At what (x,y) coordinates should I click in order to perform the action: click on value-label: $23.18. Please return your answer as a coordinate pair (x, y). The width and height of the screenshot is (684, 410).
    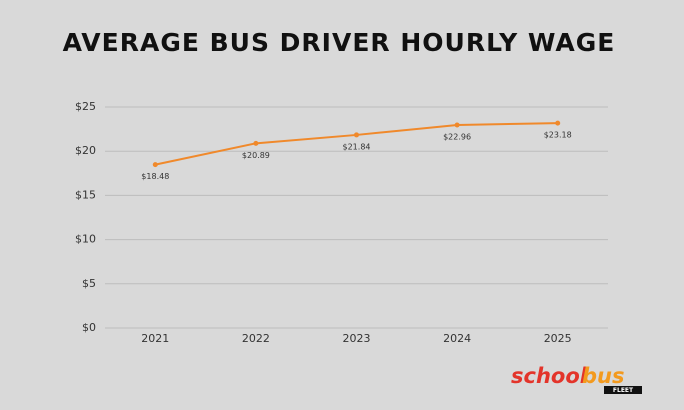
    Looking at the image, I should click on (558, 135).